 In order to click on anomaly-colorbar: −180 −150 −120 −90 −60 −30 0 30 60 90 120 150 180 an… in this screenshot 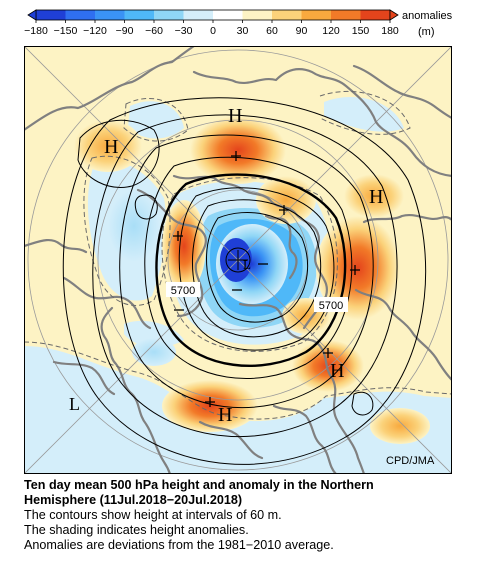, I will do `click(238, 23)`.